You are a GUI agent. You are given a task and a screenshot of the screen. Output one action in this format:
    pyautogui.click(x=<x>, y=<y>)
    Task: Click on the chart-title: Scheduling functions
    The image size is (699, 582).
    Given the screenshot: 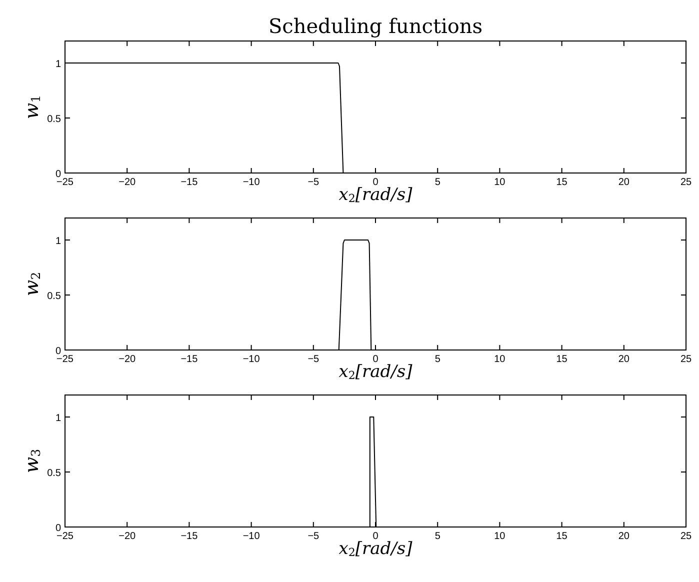 What is the action you would take?
    pyautogui.click(x=375, y=26)
    